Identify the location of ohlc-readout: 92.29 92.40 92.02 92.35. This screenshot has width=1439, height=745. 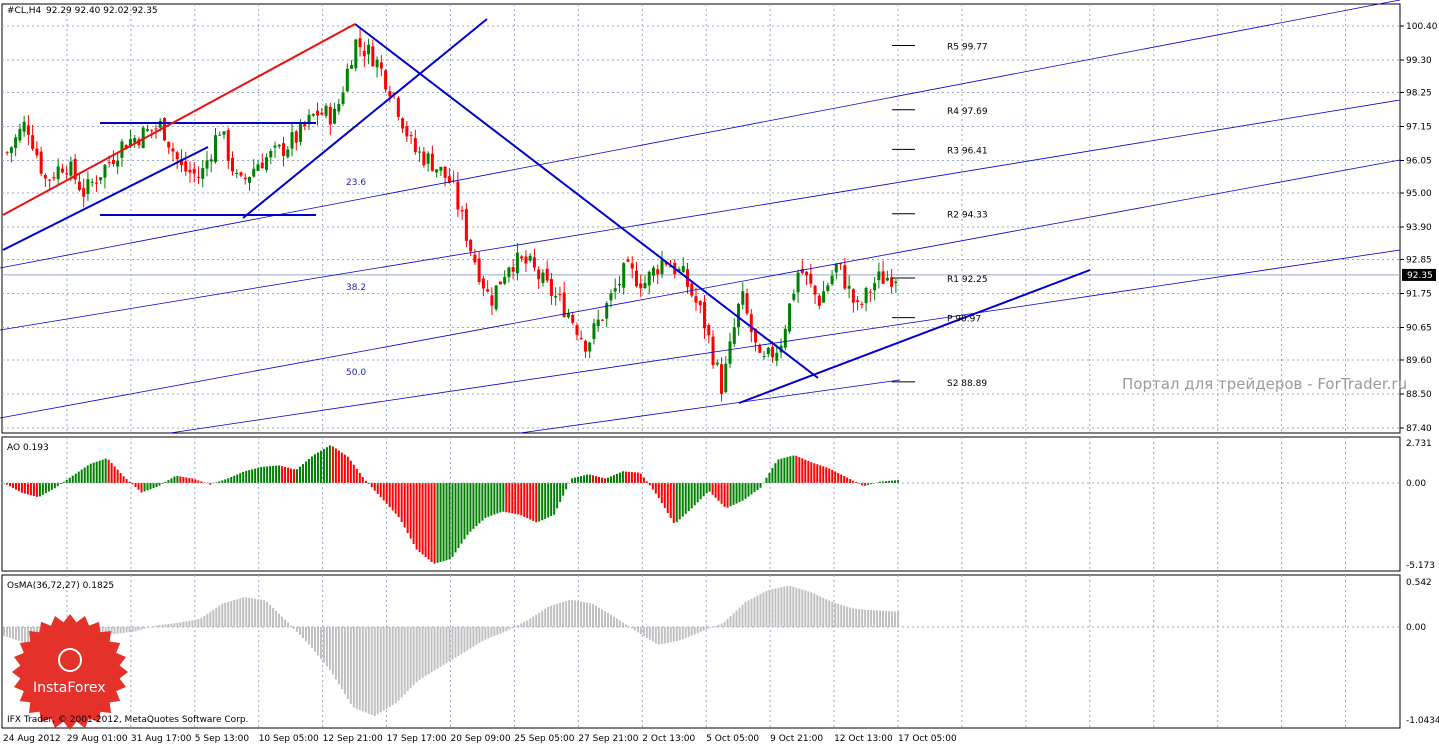
(102, 11).